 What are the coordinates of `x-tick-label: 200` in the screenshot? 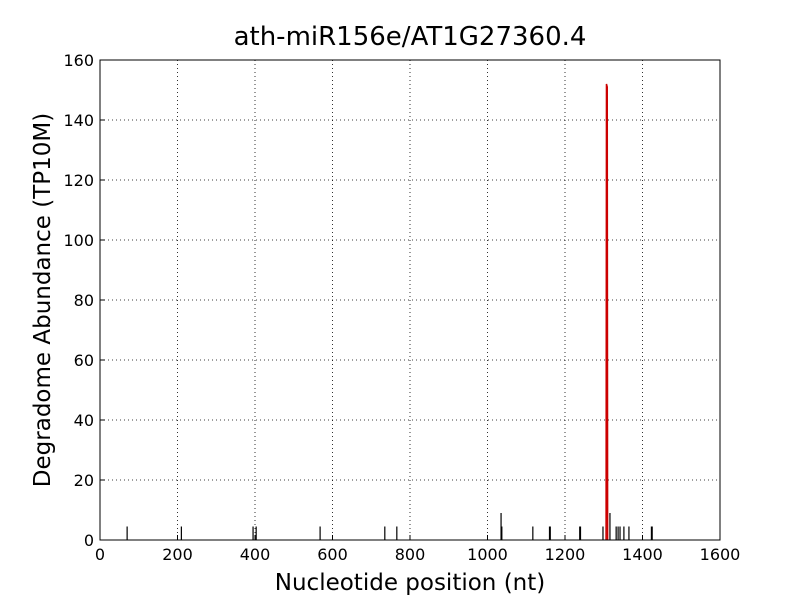 It's located at (177, 554).